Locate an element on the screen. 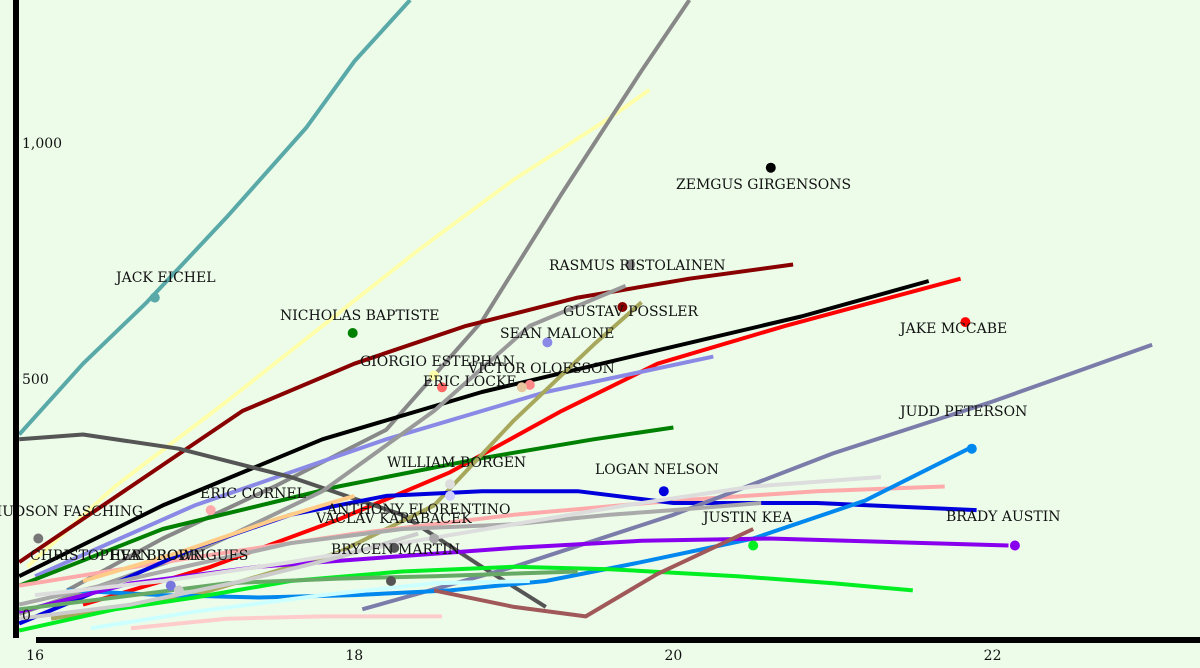 Image resolution: width=1200 pixels, height=668 pixels. player-label-12: LOGAN NELSON is located at coordinates (657, 470).